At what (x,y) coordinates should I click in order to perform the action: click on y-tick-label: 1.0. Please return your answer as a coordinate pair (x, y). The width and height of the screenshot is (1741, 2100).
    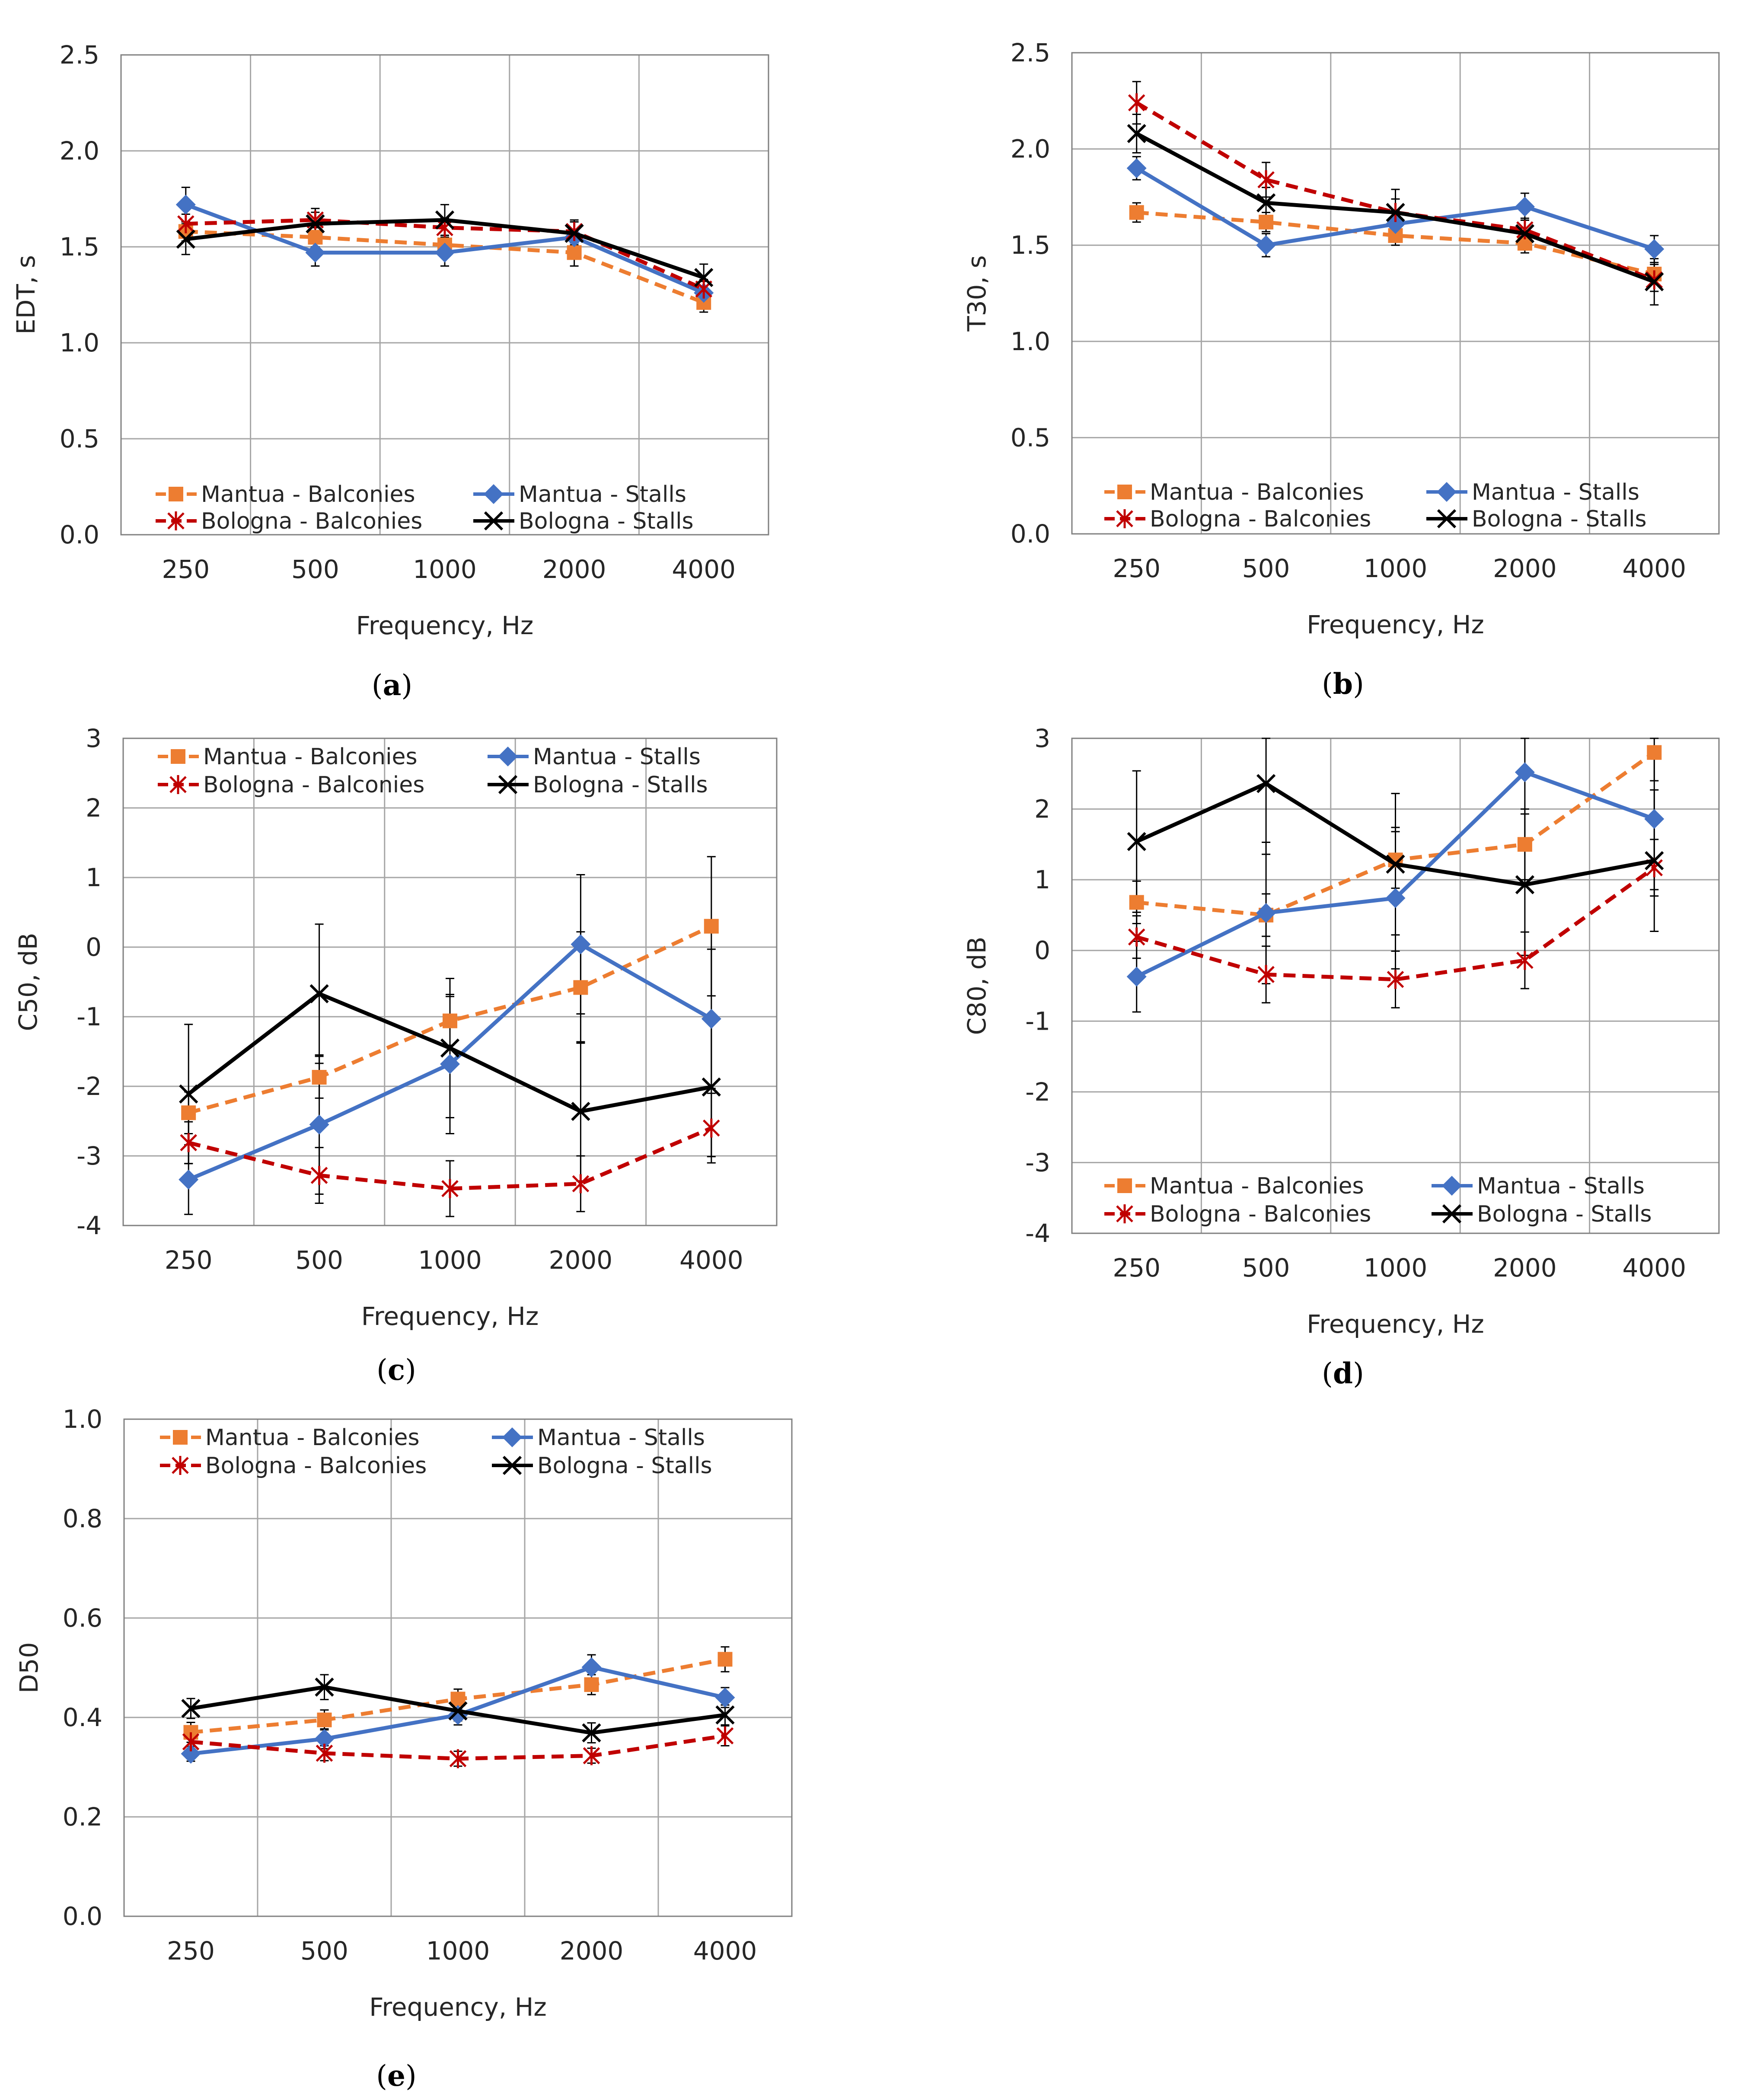
    Looking at the image, I should click on (82, 1419).